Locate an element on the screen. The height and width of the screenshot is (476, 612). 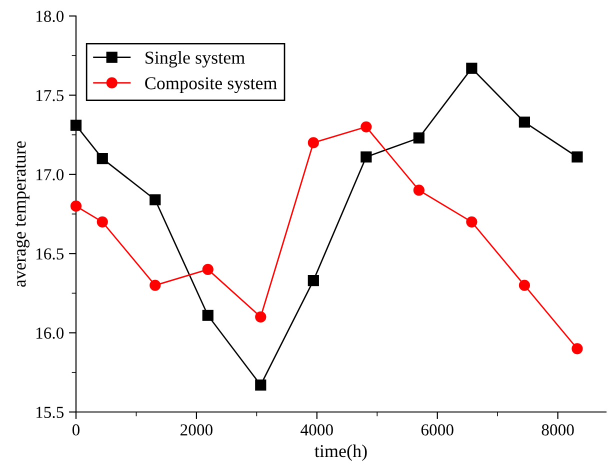
x-tick-label: 6000 is located at coordinates (437, 430).